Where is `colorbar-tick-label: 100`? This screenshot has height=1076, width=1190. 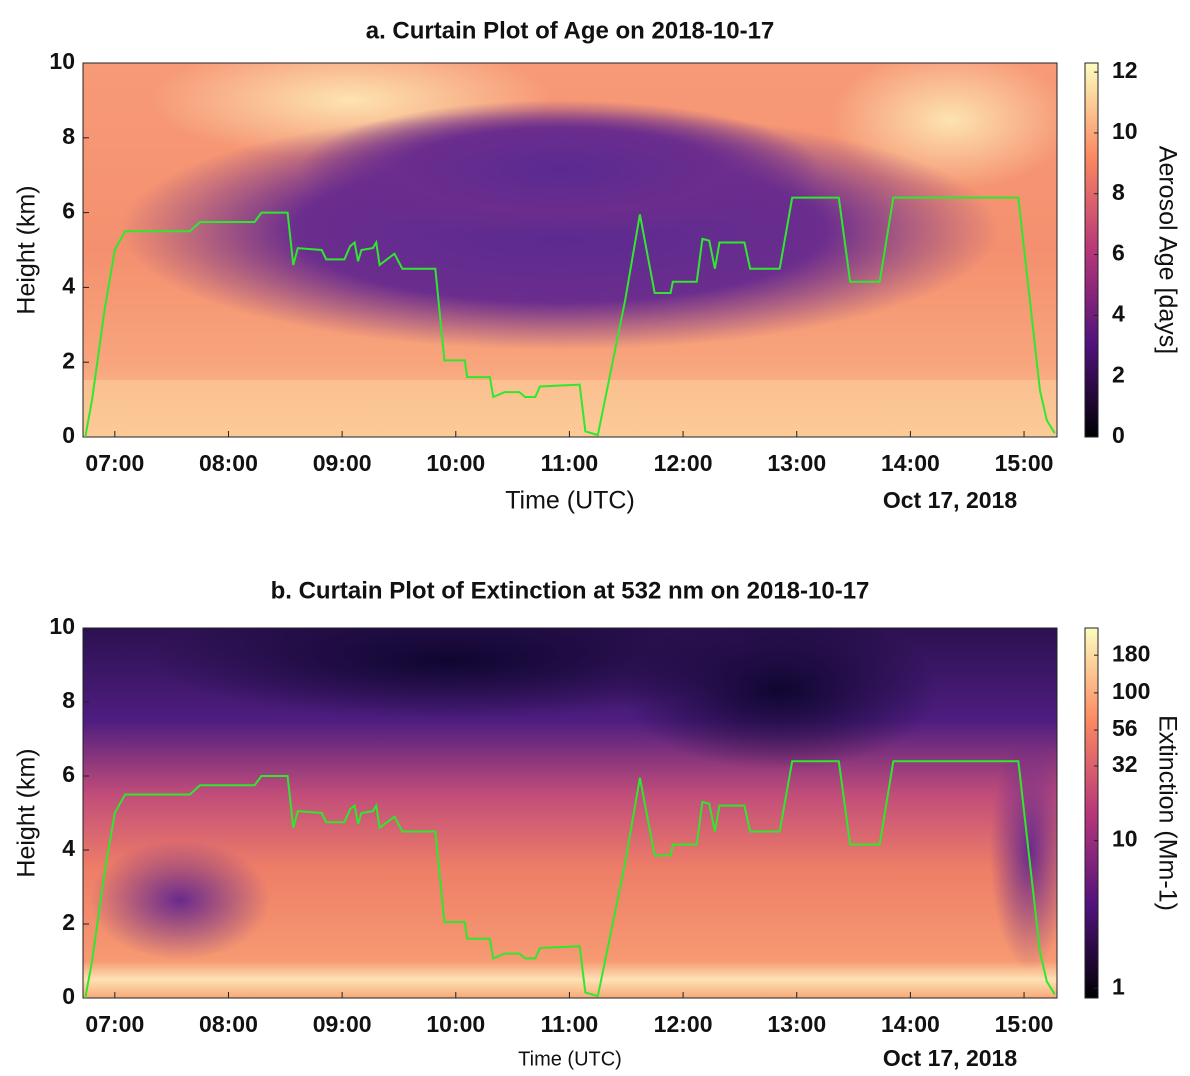
colorbar-tick-label: 100 is located at coordinates (1131, 691).